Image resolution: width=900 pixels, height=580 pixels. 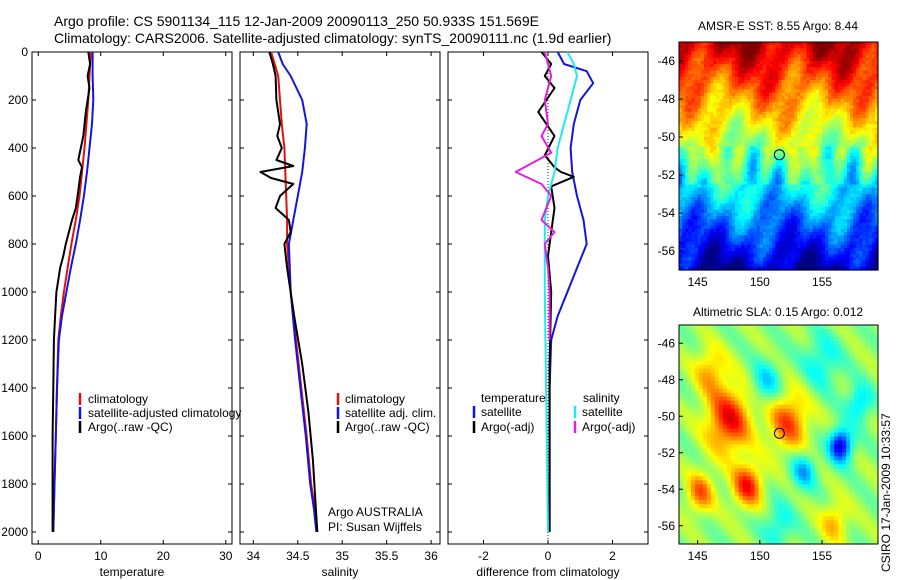 I want to click on x-tick-label: 2, so click(x=612, y=556).